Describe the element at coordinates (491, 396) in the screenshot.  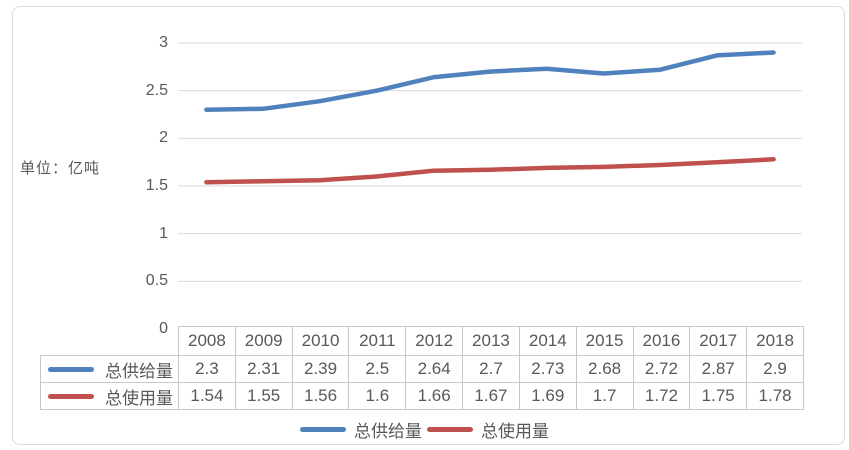
I see `value-cell: 1.67` at that location.